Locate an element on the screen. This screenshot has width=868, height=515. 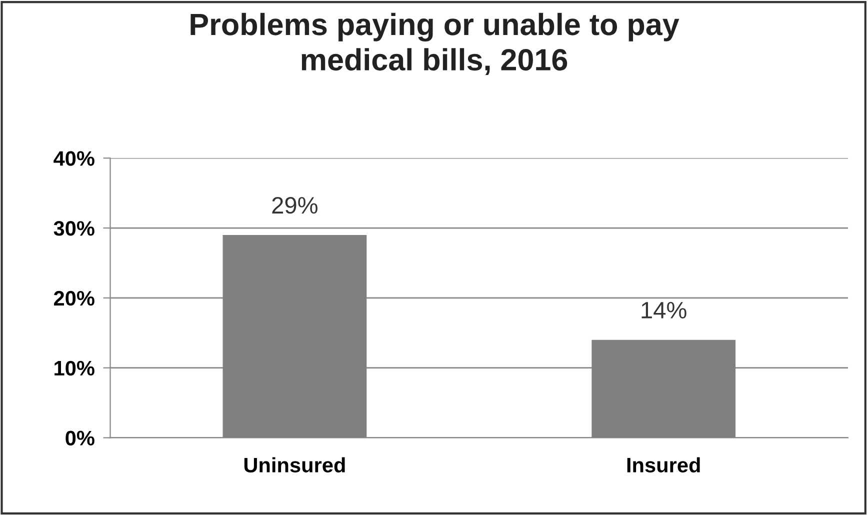
chart-title: Problems paying or unable to pay medical bills, 2016 is located at coordinates (435, 44).